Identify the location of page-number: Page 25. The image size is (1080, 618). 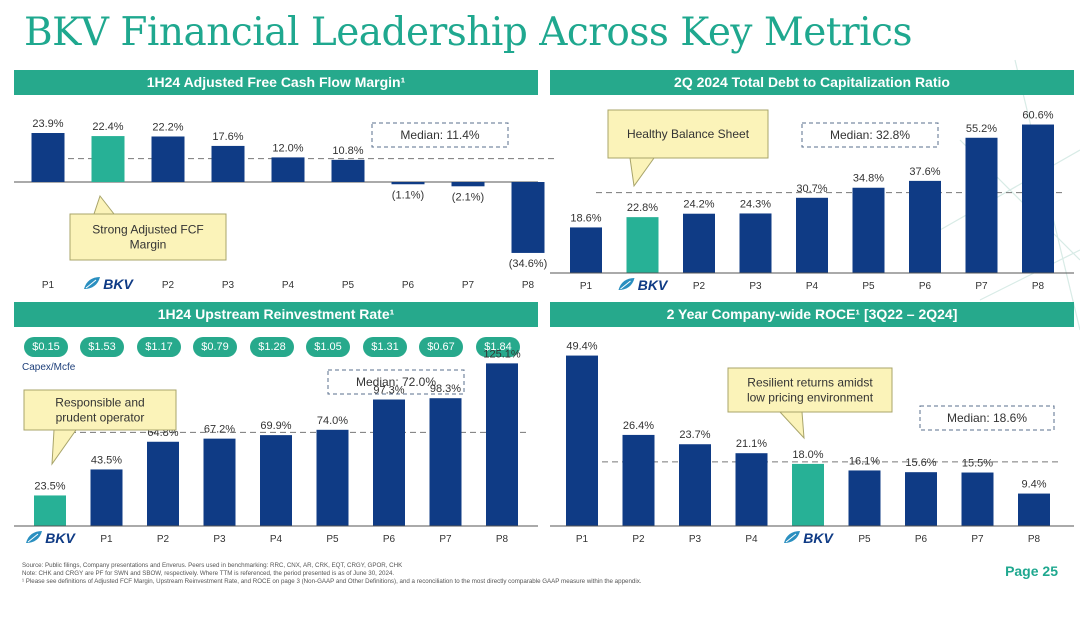
(1031, 571).